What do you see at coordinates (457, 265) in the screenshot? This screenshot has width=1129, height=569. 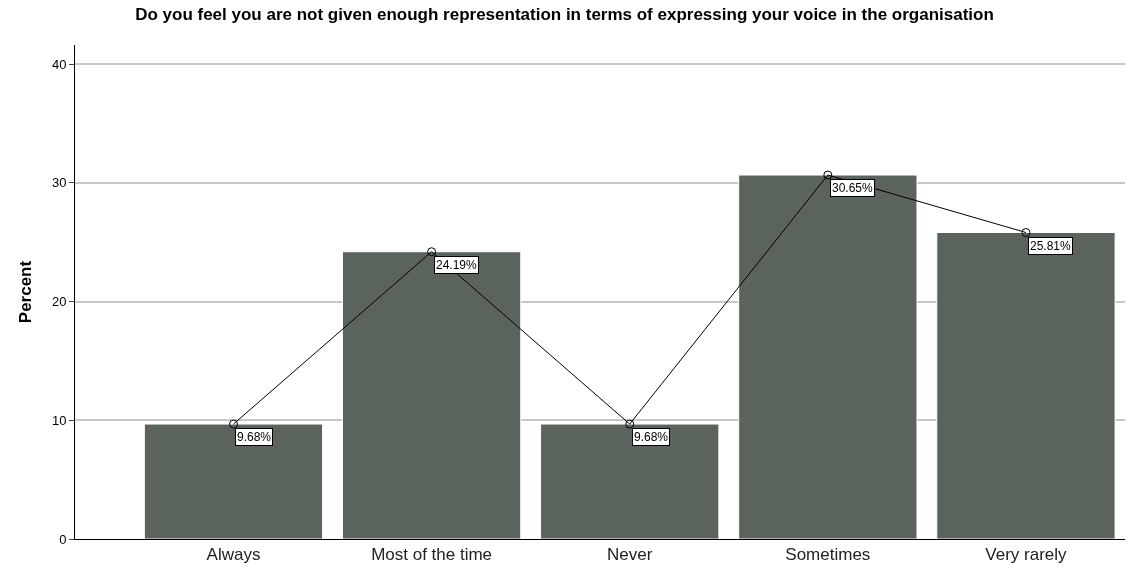 I see `data-label: 24.19%` at bounding box center [457, 265].